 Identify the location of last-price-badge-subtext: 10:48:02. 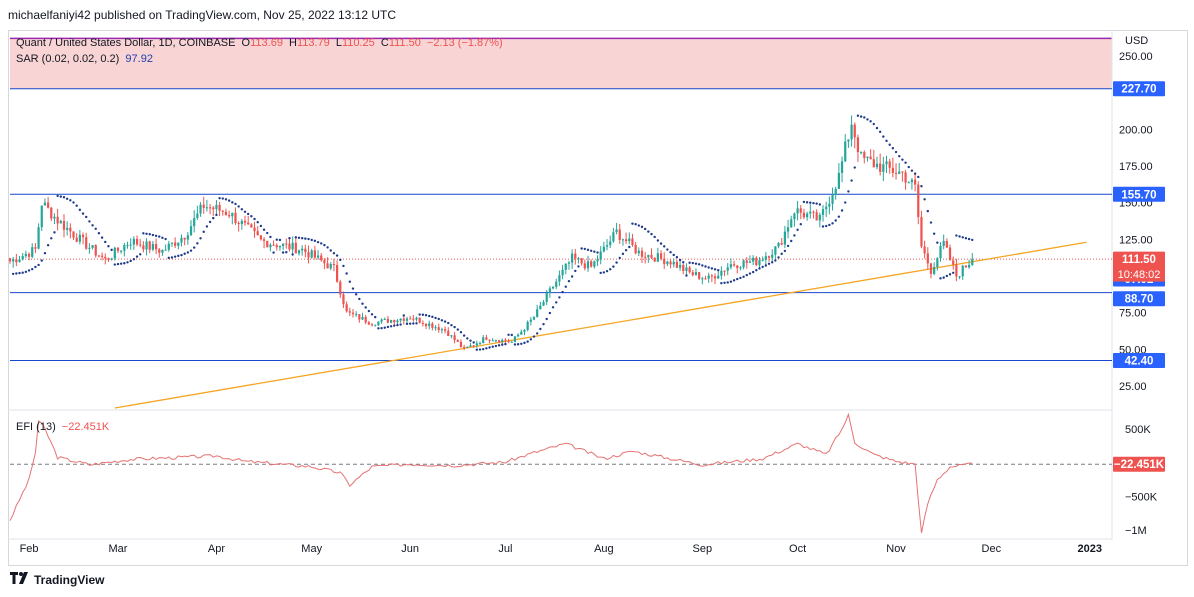
(1139, 275).